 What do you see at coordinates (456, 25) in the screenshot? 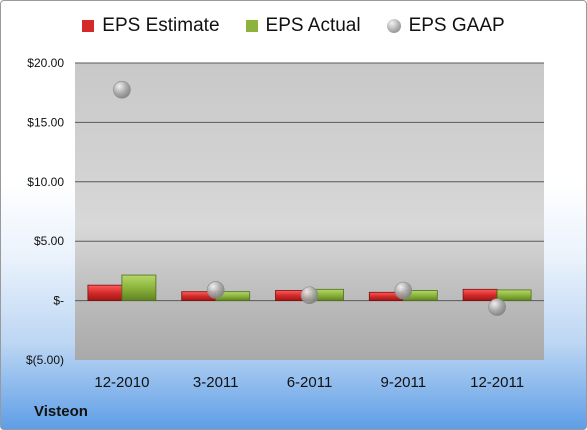
I see `legend-label-gaap: EPS GAAP` at bounding box center [456, 25].